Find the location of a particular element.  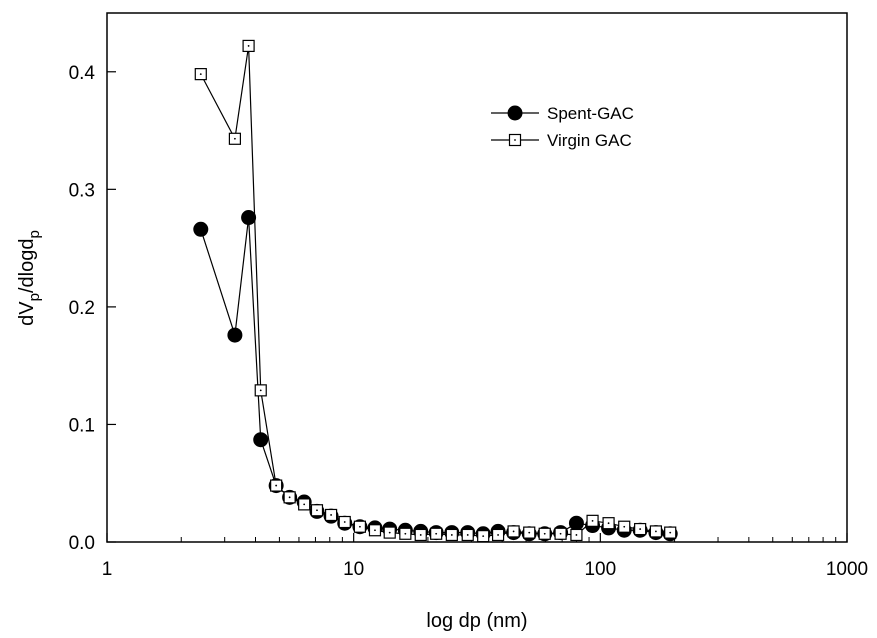

x-tick-label: 10 is located at coordinates (353, 569).